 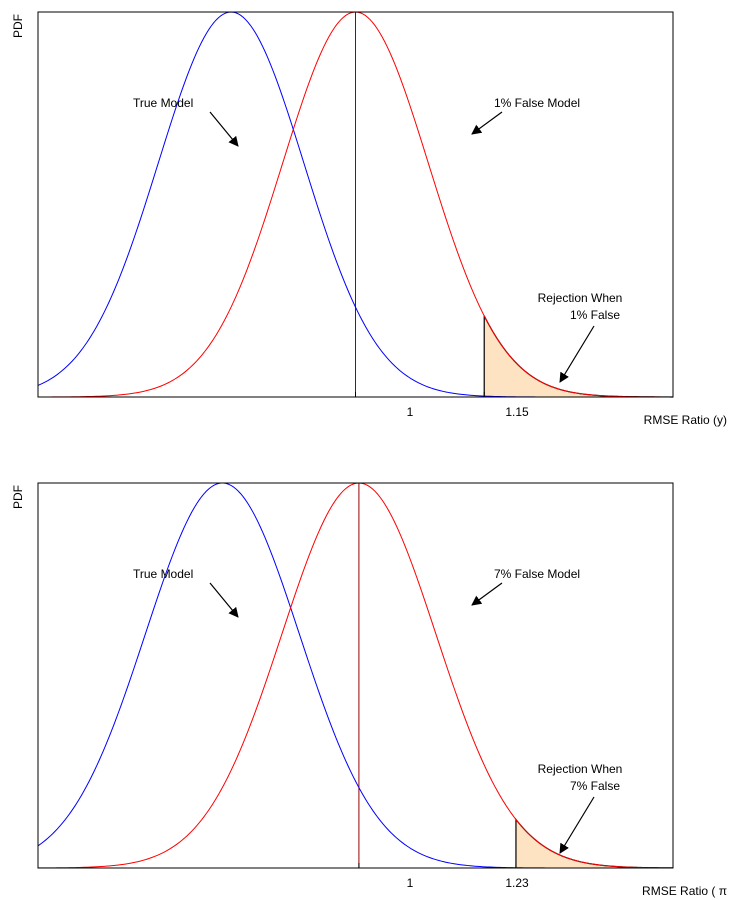 What do you see at coordinates (163, 574) in the screenshot?
I see `panel-2-series-label-true-model: True Model` at bounding box center [163, 574].